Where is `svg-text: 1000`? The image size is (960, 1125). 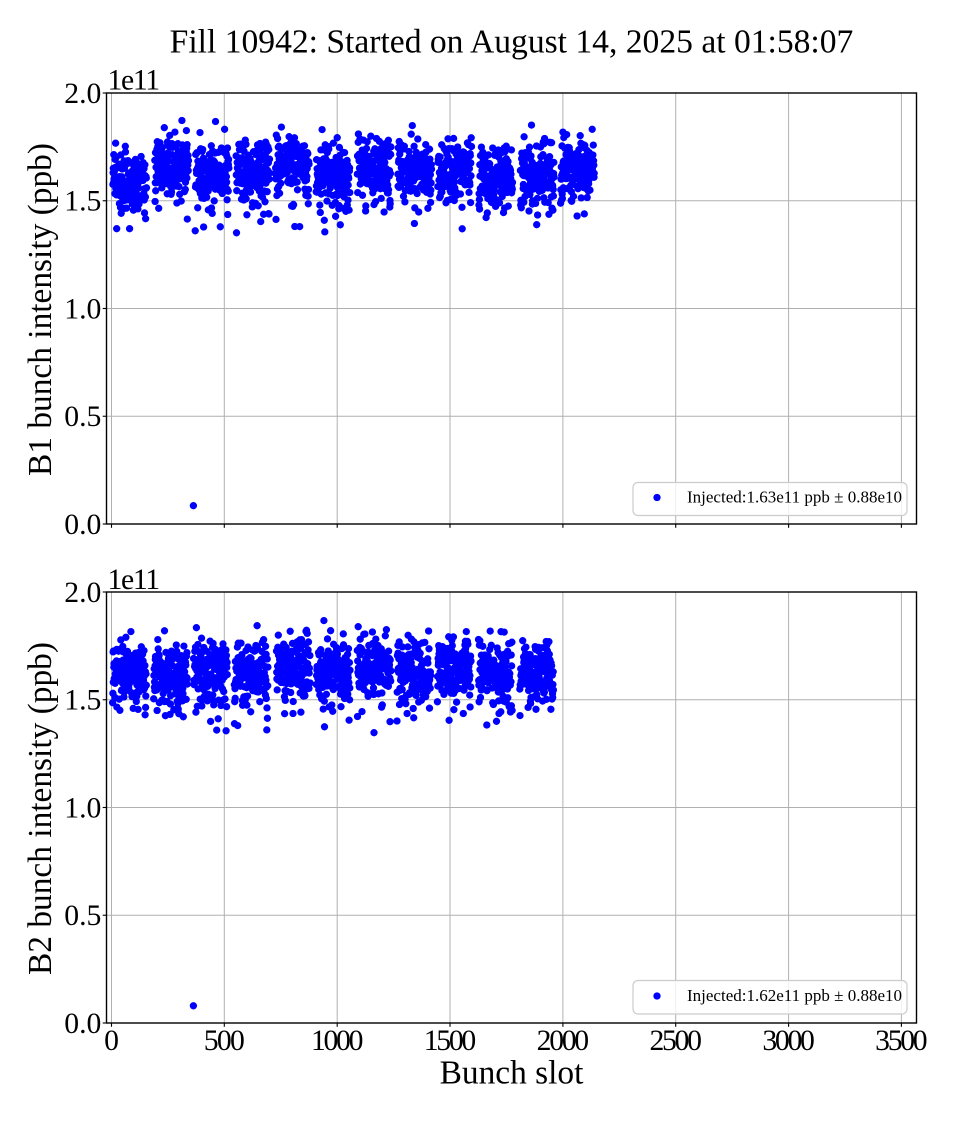
svg-text: 1000 is located at coordinates (337, 1041).